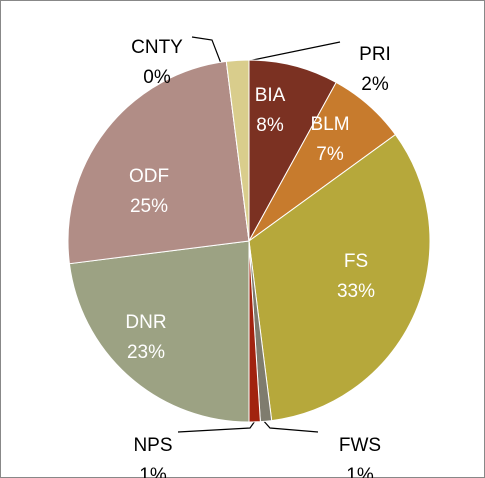 The width and height of the screenshot is (485, 478). Describe the element at coordinates (360, 445) in the screenshot. I see `slice-label: FWS` at that location.